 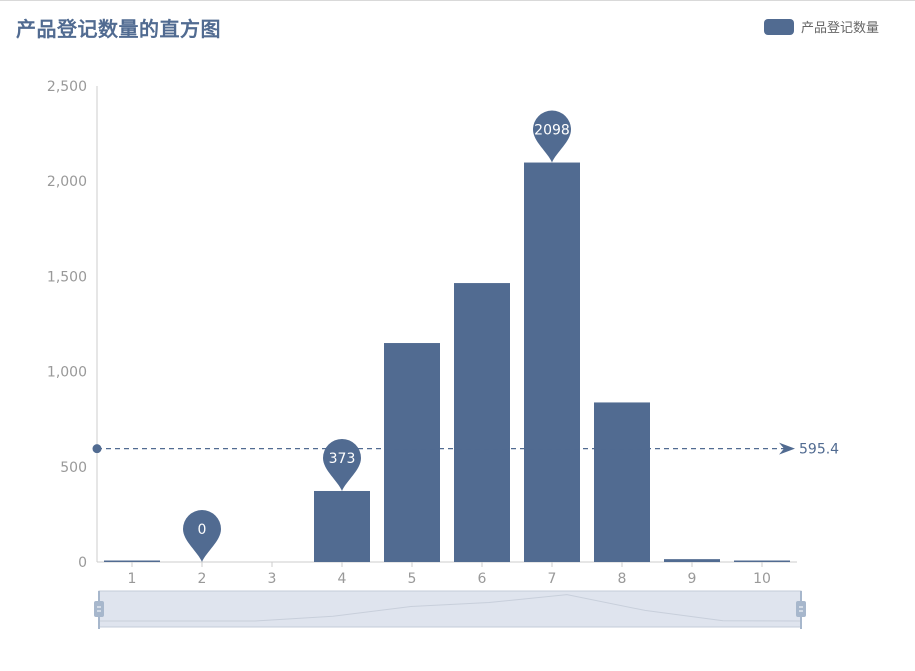 What do you see at coordinates (342, 459) in the screenshot?
I see `mark-point-label: 373` at bounding box center [342, 459].